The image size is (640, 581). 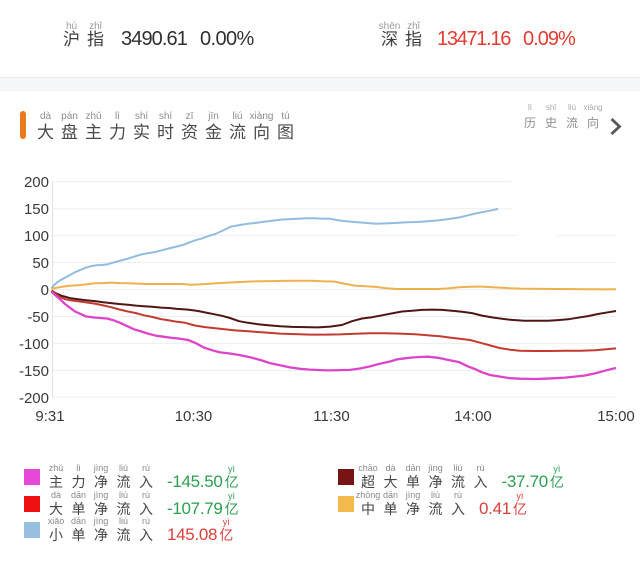 What do you see at coordinates (36, 209) in the screenshot?
I see `svg-text: 150` at bounding box center [36, 209].